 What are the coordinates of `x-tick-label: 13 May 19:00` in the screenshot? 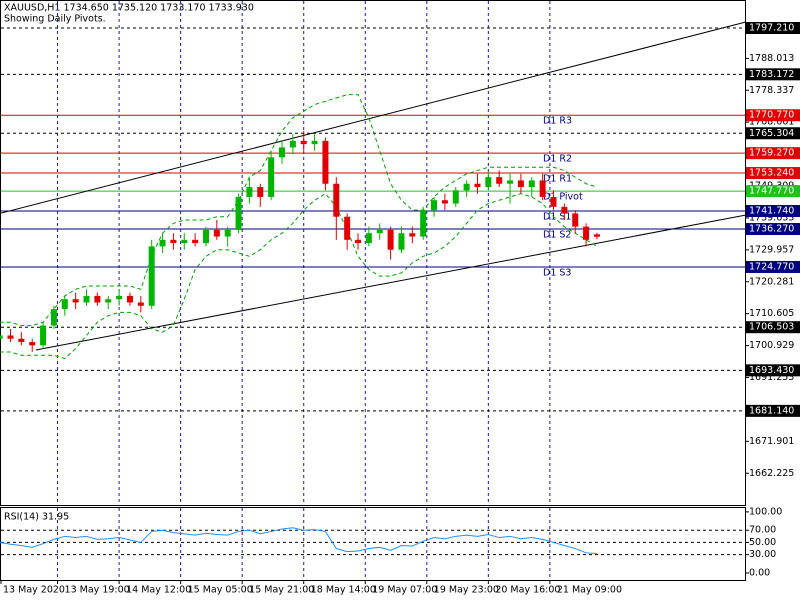 It's located at (97, 590).